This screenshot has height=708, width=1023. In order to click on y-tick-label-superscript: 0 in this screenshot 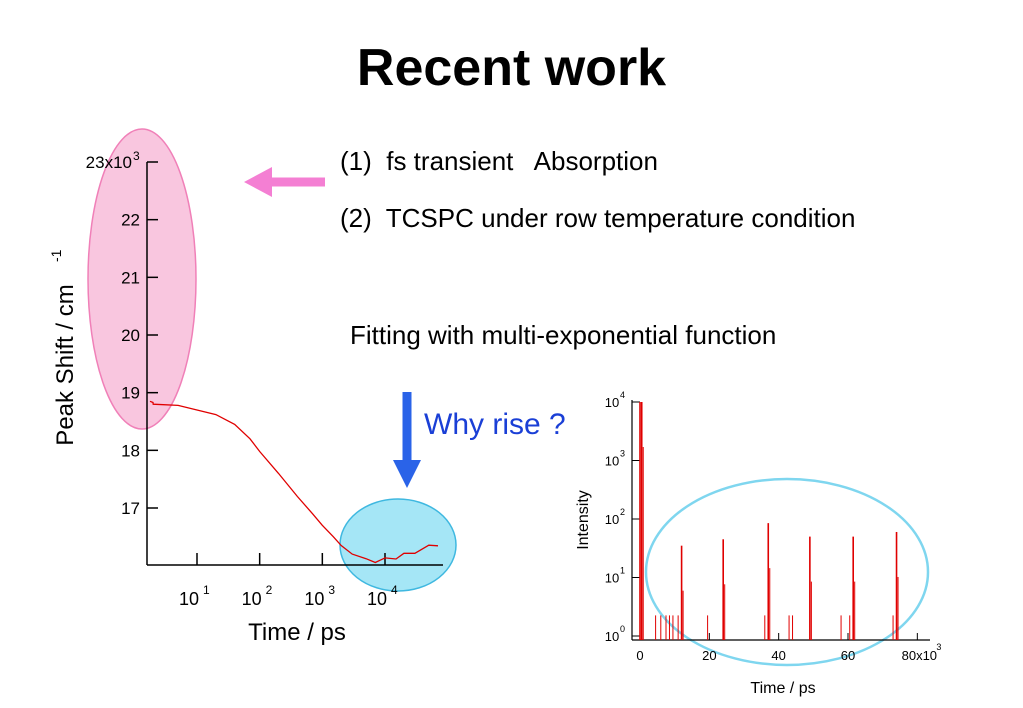, I will do `click(622, 629)`.